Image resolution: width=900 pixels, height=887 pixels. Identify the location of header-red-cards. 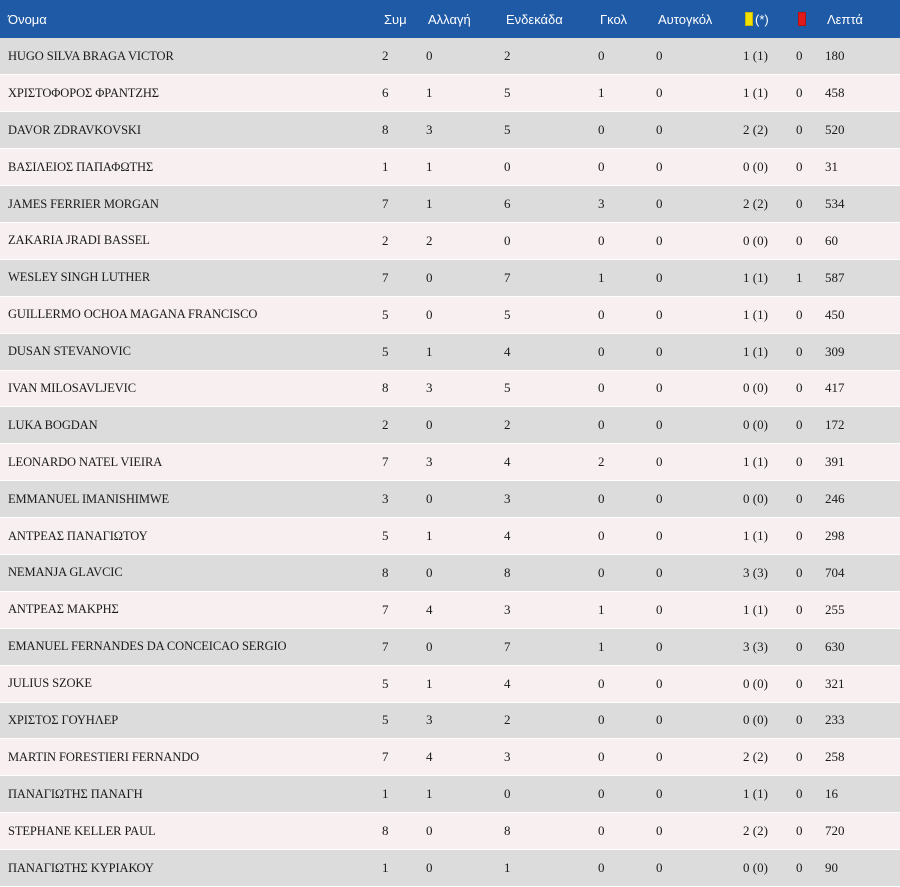
(804, 19).